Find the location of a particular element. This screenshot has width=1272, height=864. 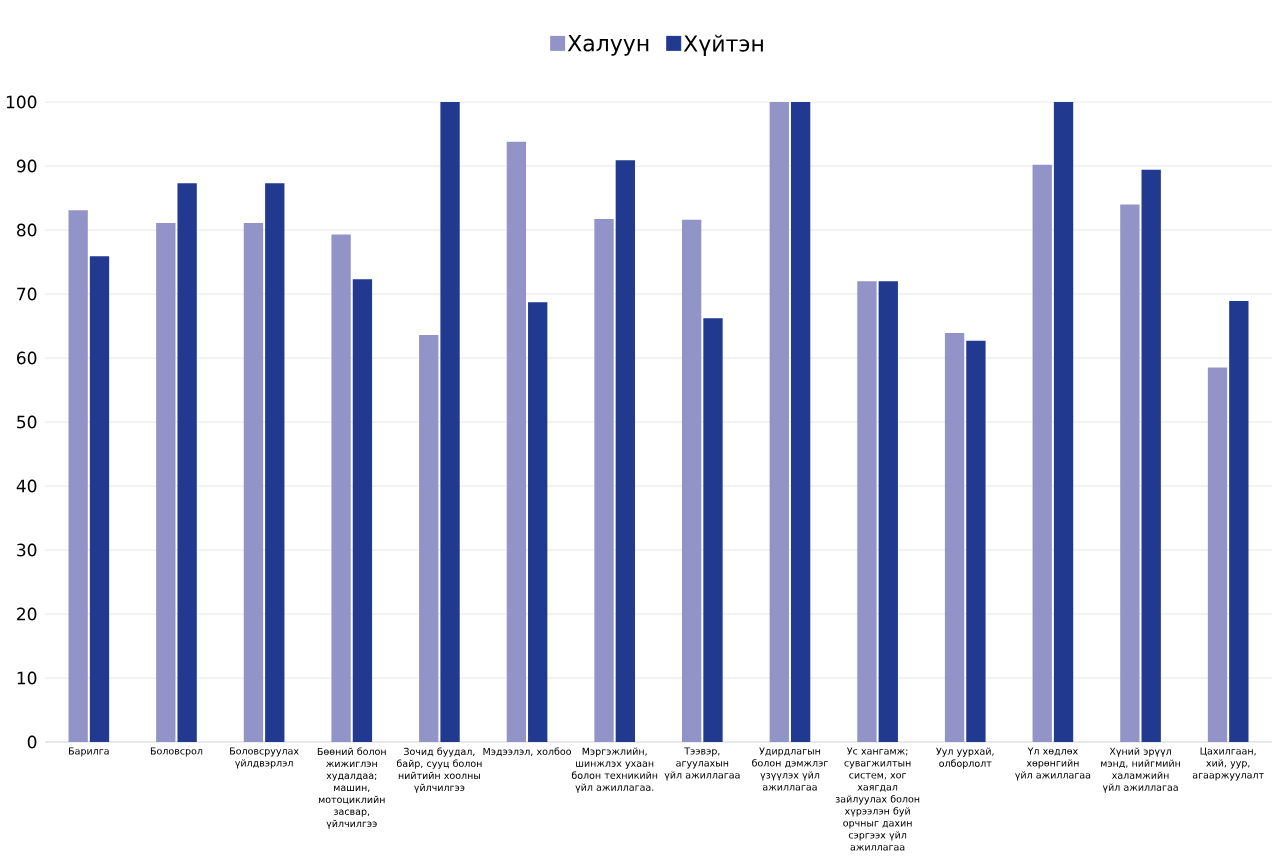

y-tick-label: 70 is located at coordinates (27, 294).